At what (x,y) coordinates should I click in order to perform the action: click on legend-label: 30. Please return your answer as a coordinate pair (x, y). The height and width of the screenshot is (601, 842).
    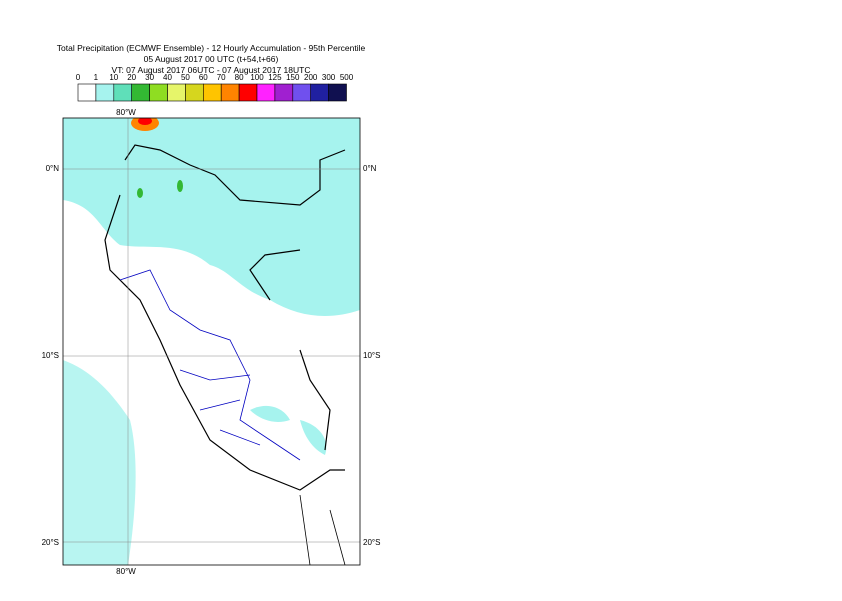
    Looking at the image, I should click on (149, 77).